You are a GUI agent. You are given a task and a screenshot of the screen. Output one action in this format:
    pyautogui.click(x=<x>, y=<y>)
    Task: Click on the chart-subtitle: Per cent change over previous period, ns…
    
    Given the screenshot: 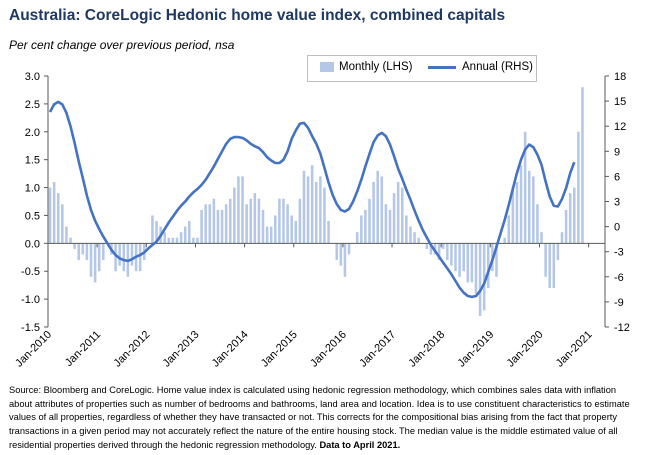 What is the action you would take?
    pyautogui.click(x=122, y=45)
    